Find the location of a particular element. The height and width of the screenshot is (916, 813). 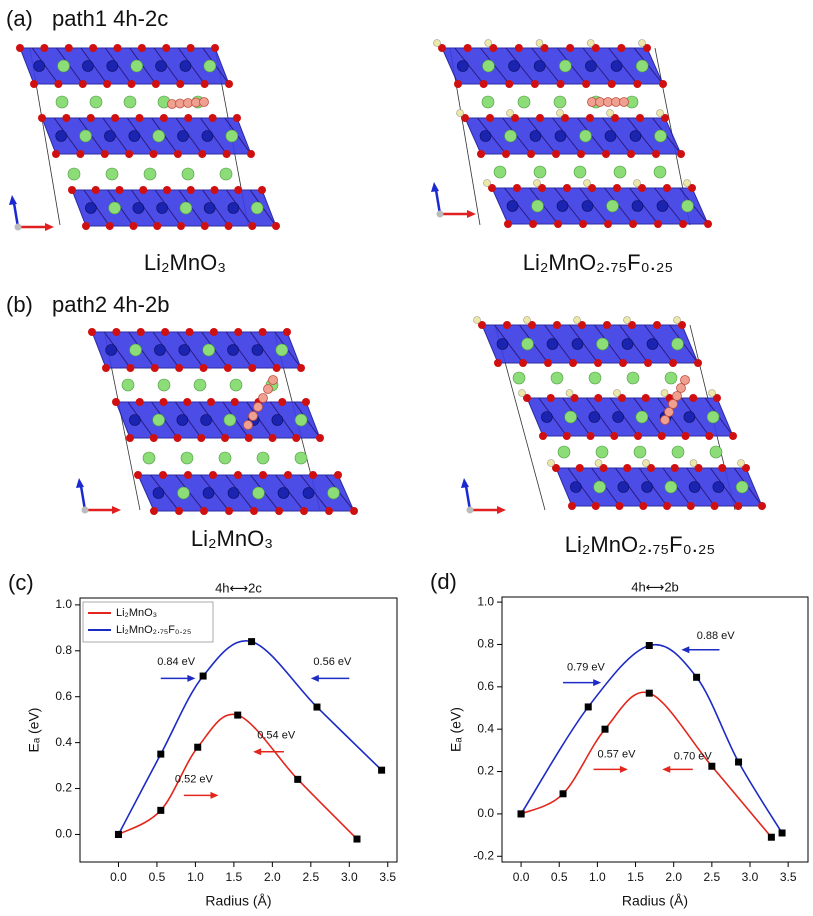

y-tick-label: 1.0 is located at coordinates (485, 601).